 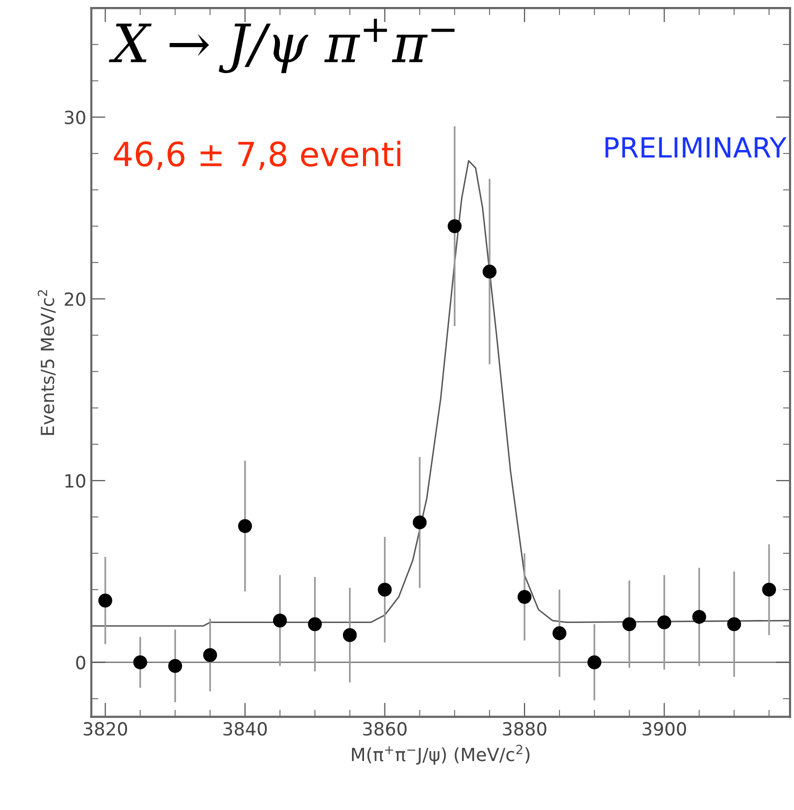 What do you see at coordinates (664, 729) in the screenshot?
I see `x-tick-label: 3900` at bounding box center [664, 729].